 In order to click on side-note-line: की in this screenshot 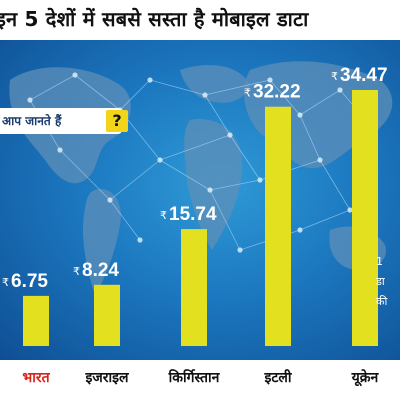, I will do `click(382, 301)`.